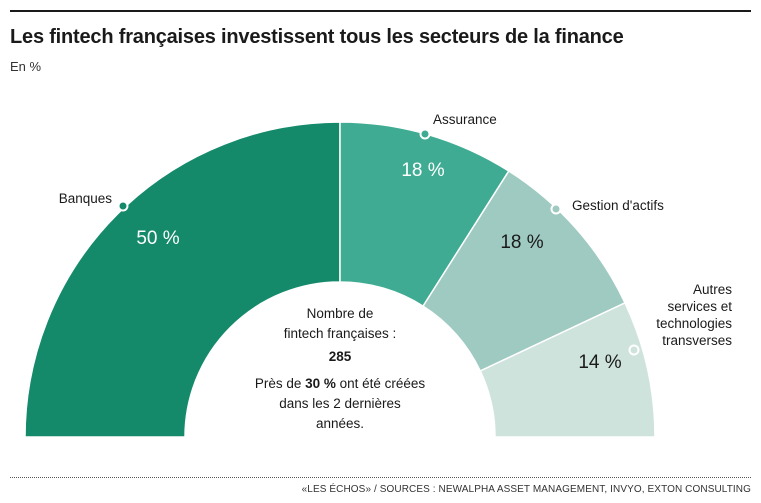 The width and height of the screenshot is (761, 503). I want to click on center-count: 285, so click(340, 356).